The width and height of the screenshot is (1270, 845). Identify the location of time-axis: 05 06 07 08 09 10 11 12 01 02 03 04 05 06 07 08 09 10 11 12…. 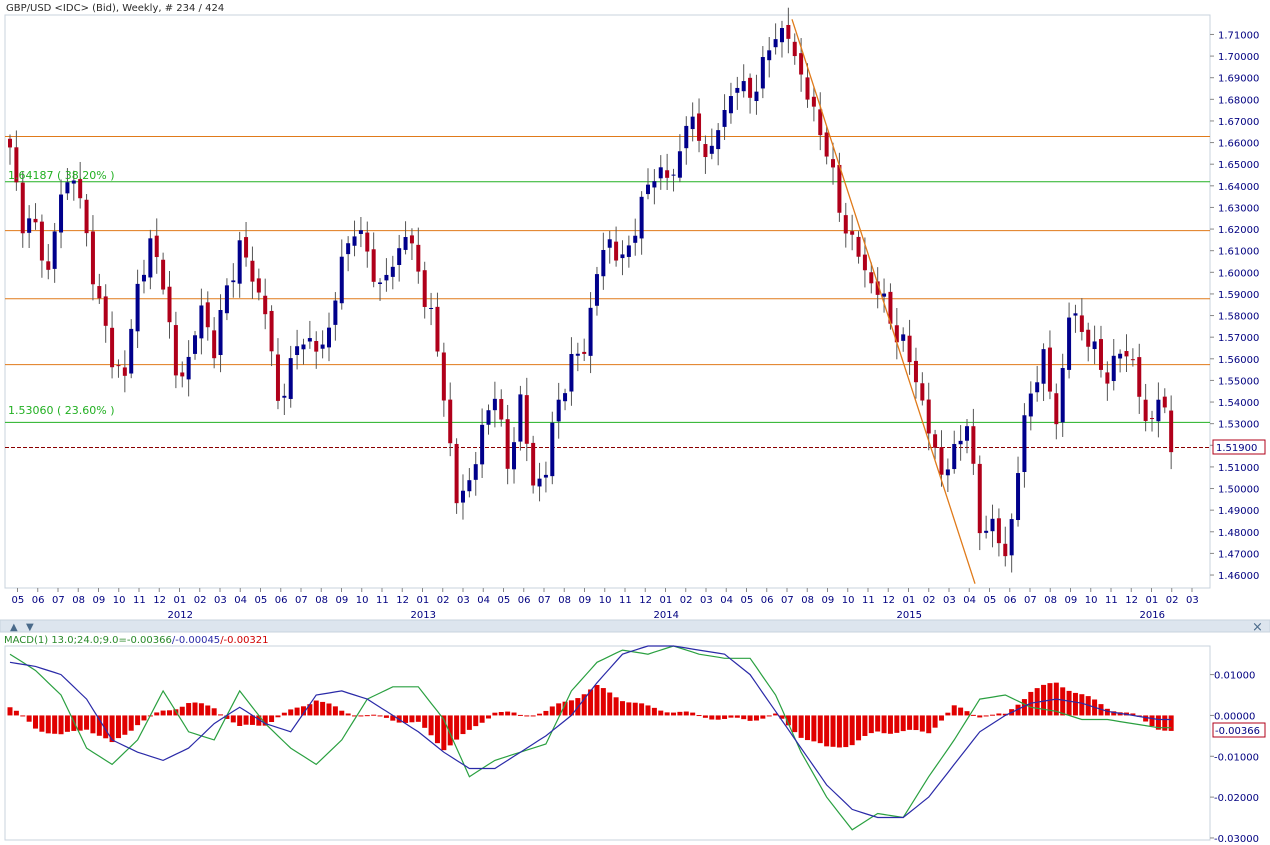
(605, 604).